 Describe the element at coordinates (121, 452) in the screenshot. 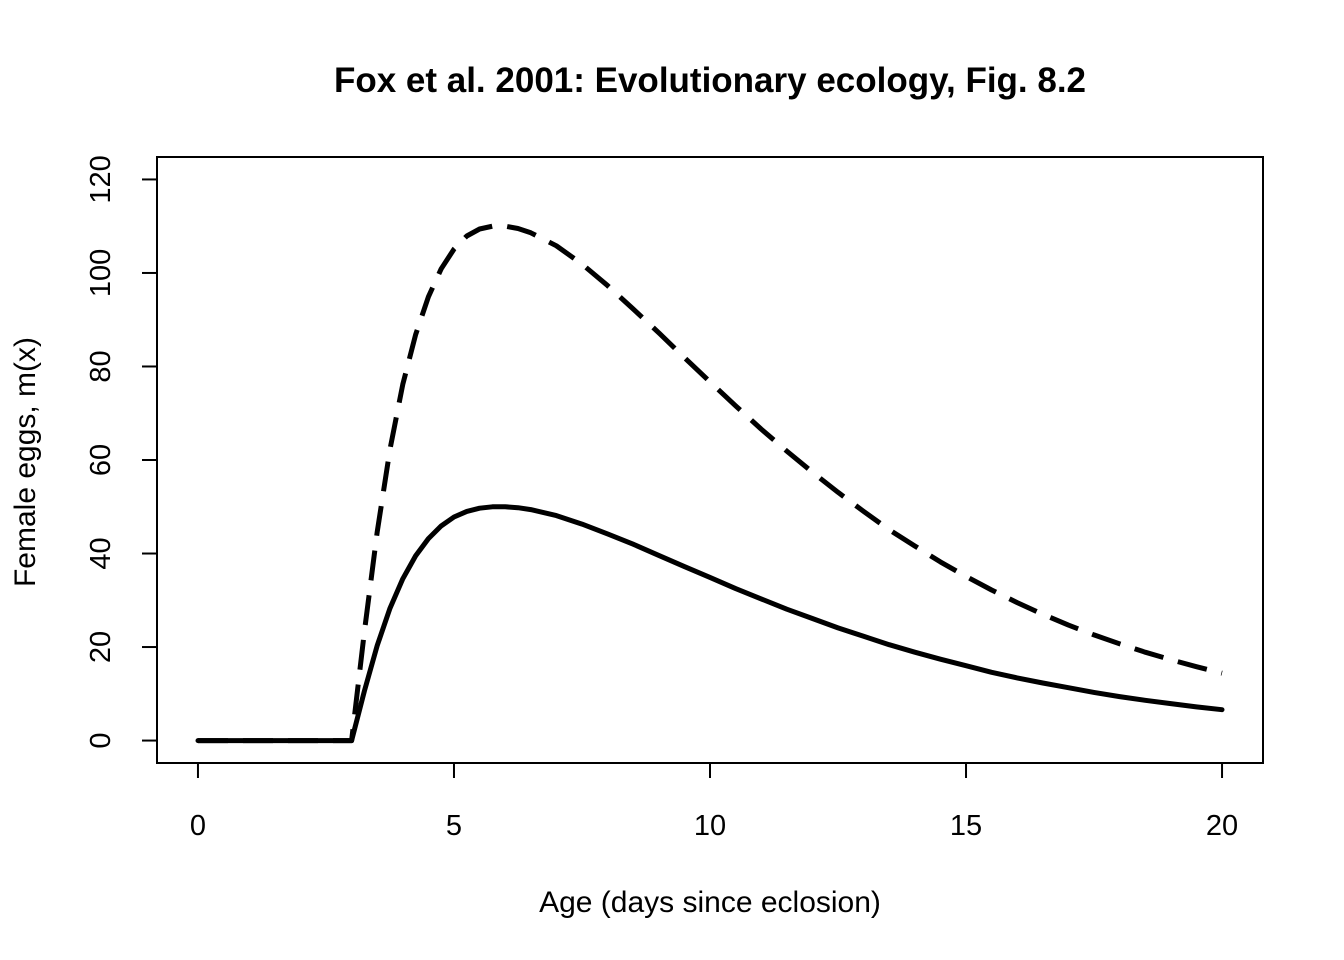

I see `y-axis: 0 20 40 60 80 100 120` at that location.